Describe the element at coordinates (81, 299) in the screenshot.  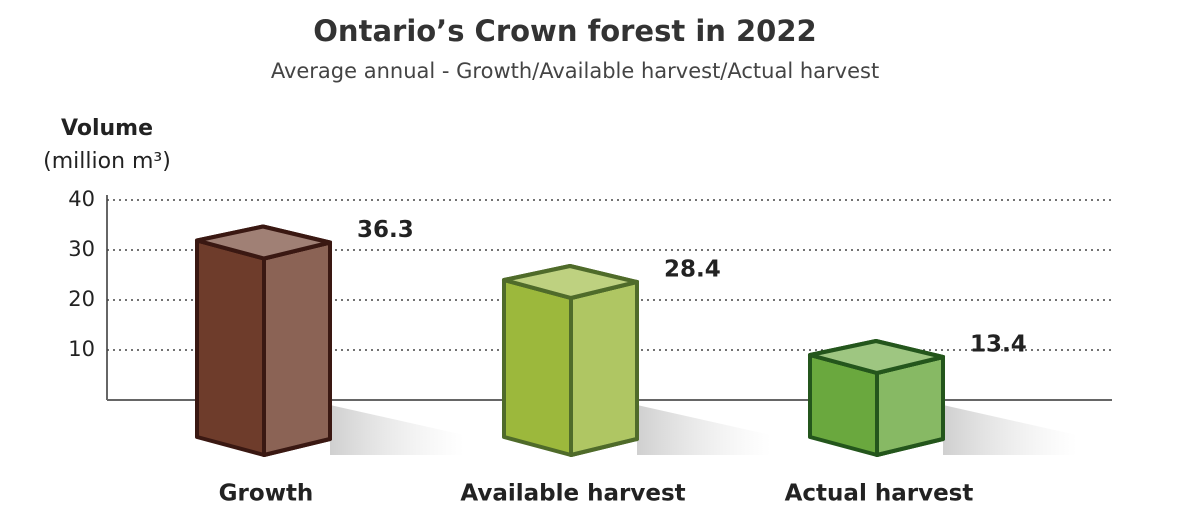
I see `y-tick-label: 20` at that location.